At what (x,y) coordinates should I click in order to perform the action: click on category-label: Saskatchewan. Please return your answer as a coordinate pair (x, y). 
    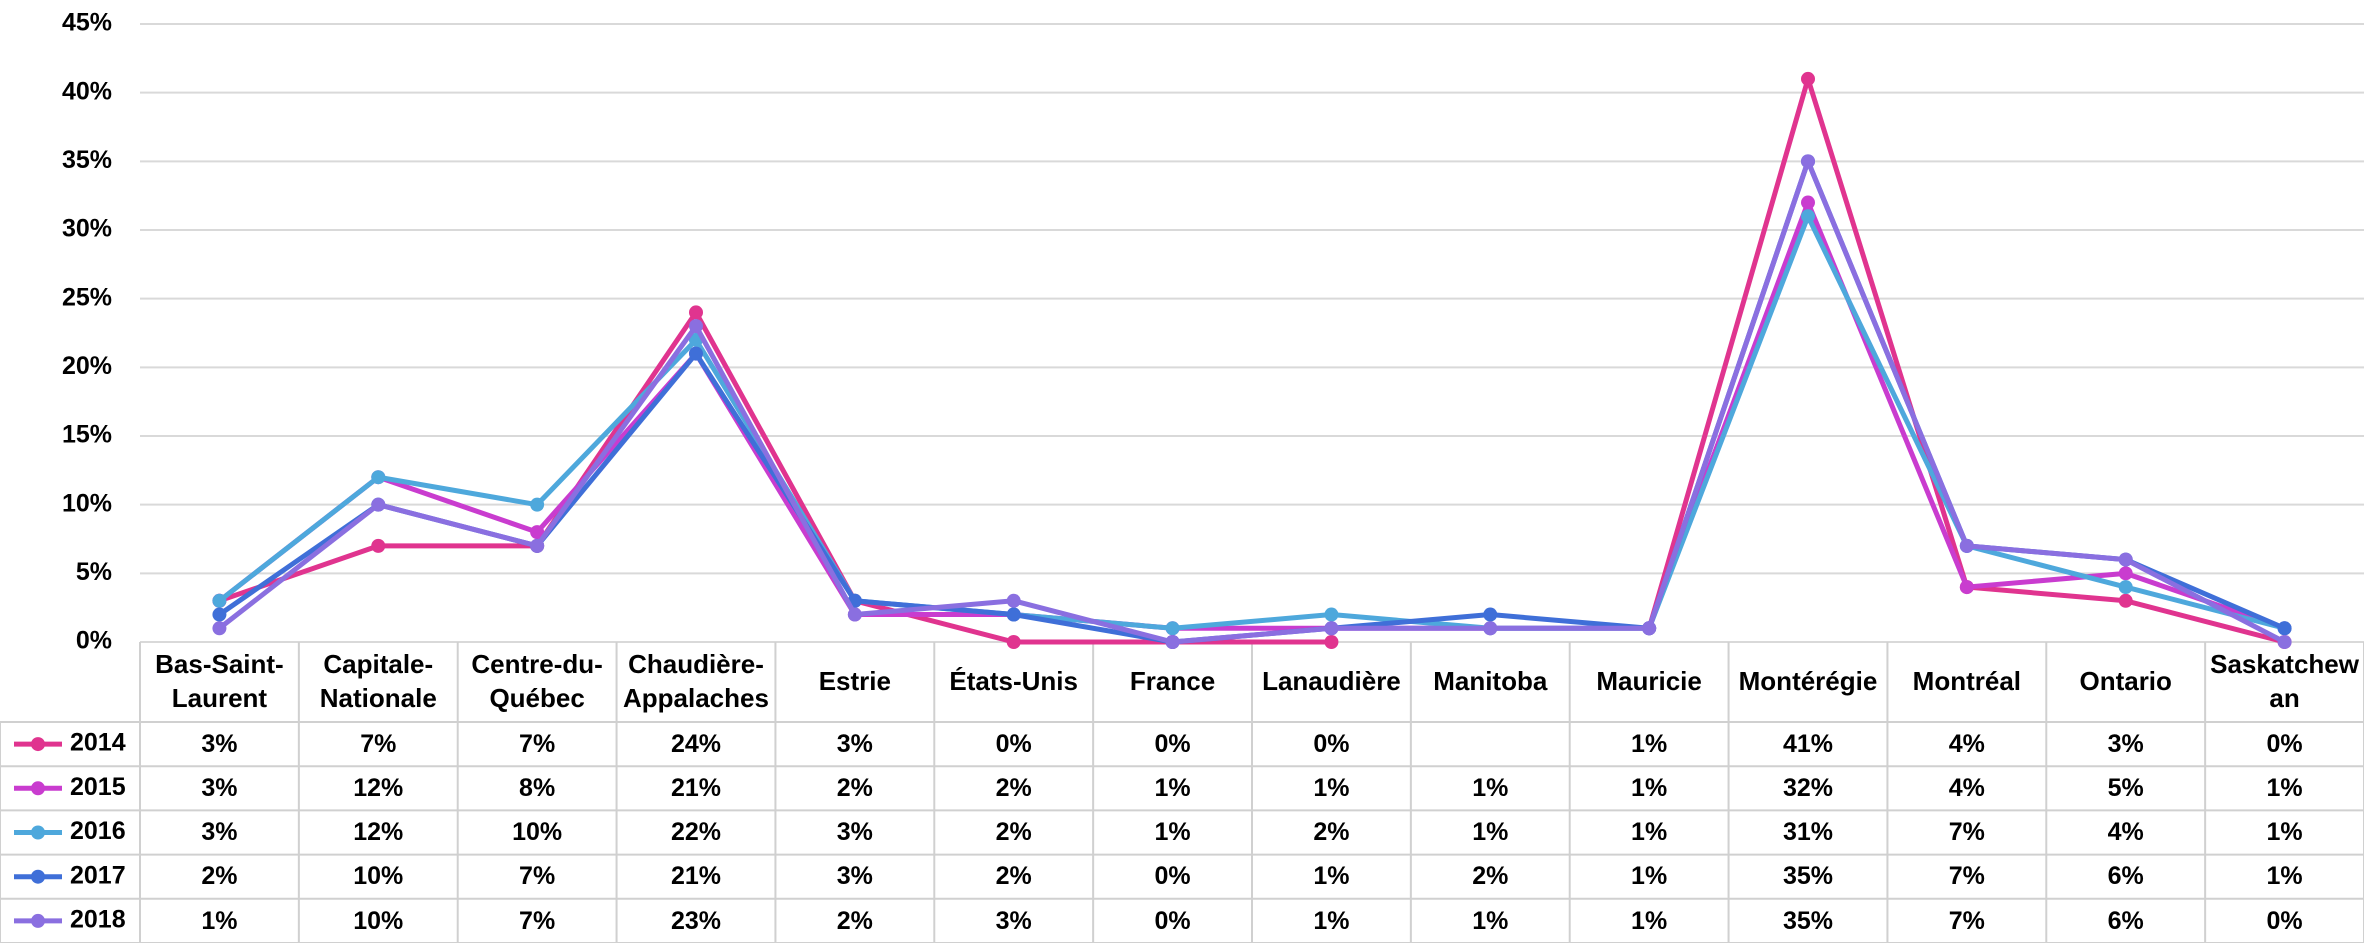
    Looking at the image, I should click on (2284, 681).